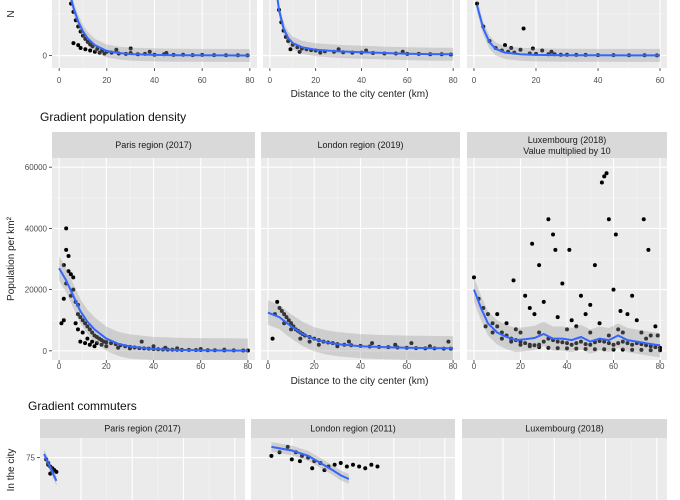  I want to click on facet-sublabel: Value multiplied by 10, so click(566, 151).